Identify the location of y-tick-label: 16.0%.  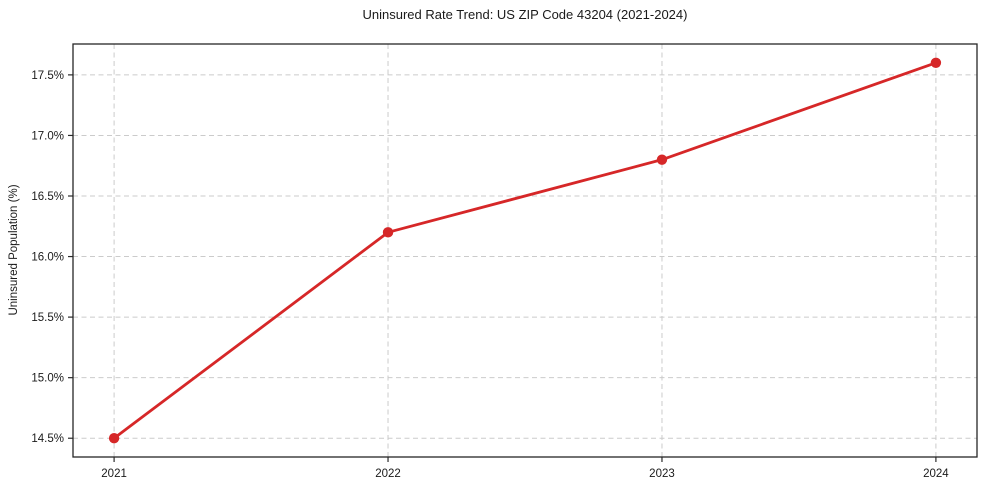
(47, 258).